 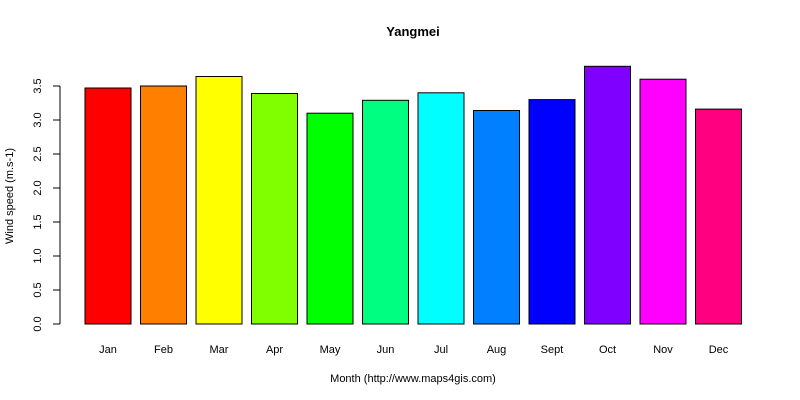 What do you see at coordinates (607, 195) in the screenshot?
I see `bar-oct` at bounding box center [607, 195].